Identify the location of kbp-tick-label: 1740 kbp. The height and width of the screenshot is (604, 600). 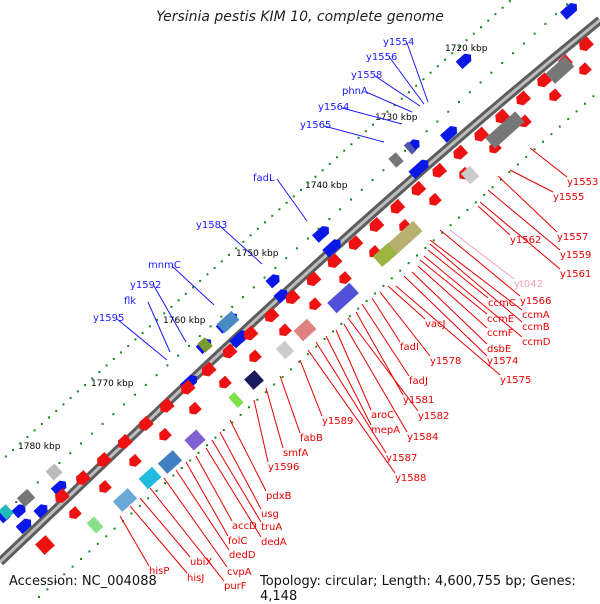
(326, 186).